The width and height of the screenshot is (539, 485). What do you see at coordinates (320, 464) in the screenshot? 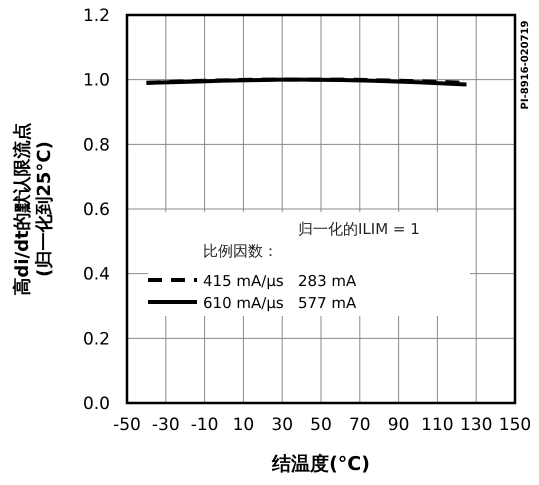
I see `x-axis-title: 结温度(°C)` at bounding box center [320, 464].